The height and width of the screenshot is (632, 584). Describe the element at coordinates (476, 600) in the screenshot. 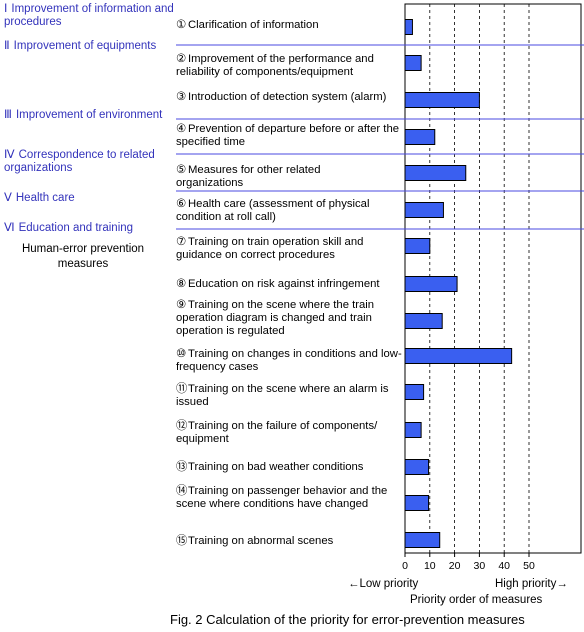

I see `axis-title: Priority order of measures` at that location.